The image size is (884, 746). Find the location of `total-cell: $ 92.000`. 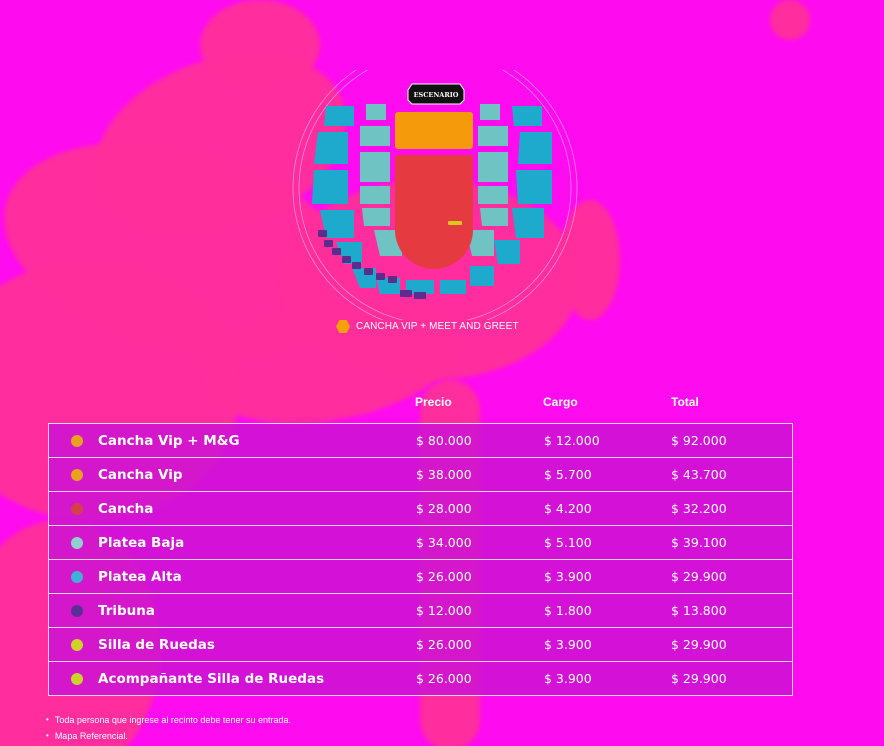

total-cell: $ 92.000 is located at coordinates (732, 440).